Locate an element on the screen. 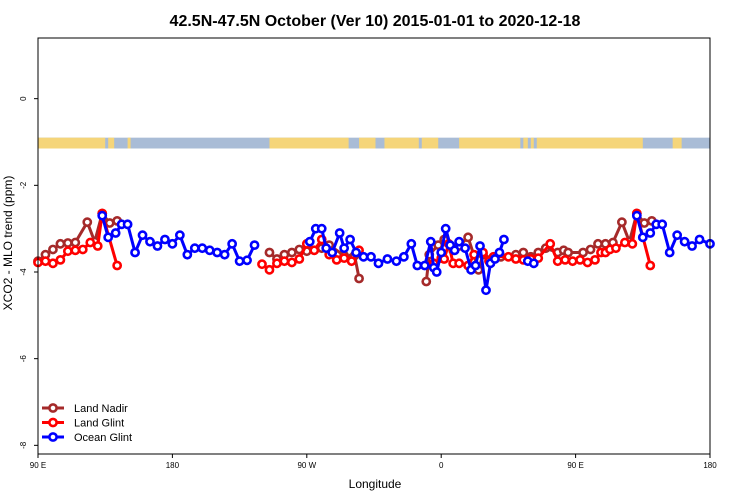 This screenshot has height=500, width=750. legend-label: Ocean Glint is located at coordinates (103, 438).